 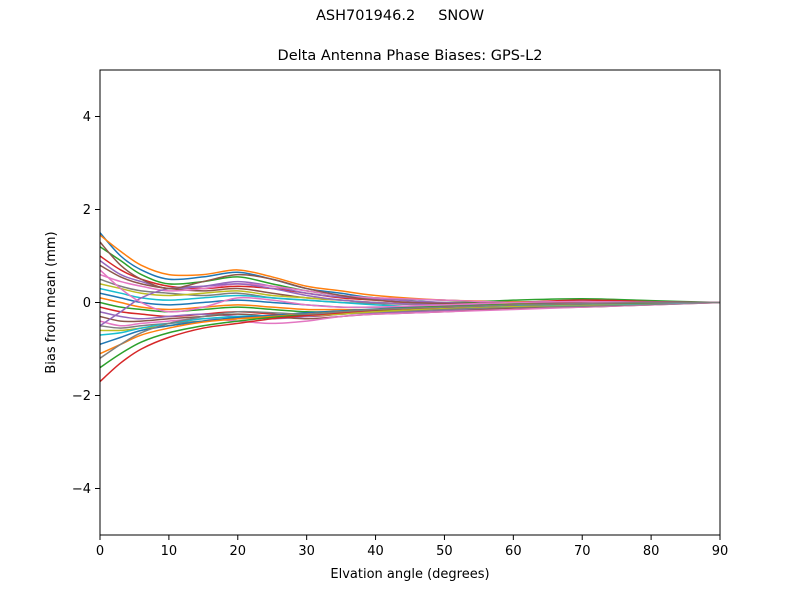 I want to click on y-tick-label: −2, so click(x=81, y=396).